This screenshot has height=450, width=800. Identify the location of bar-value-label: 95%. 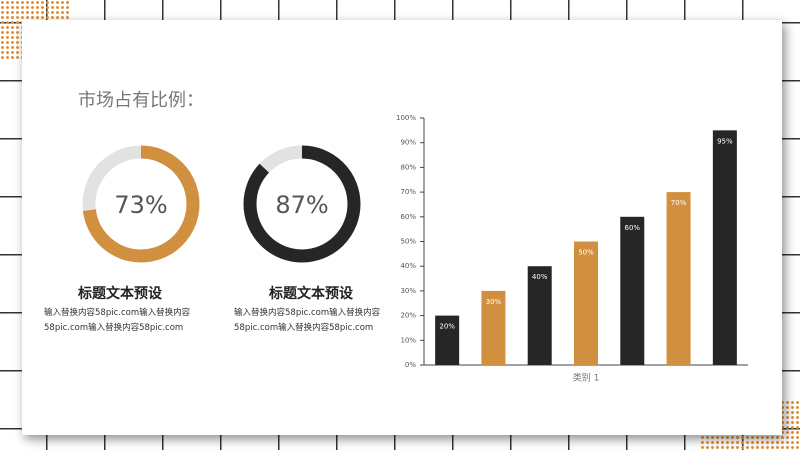
(725, 141).